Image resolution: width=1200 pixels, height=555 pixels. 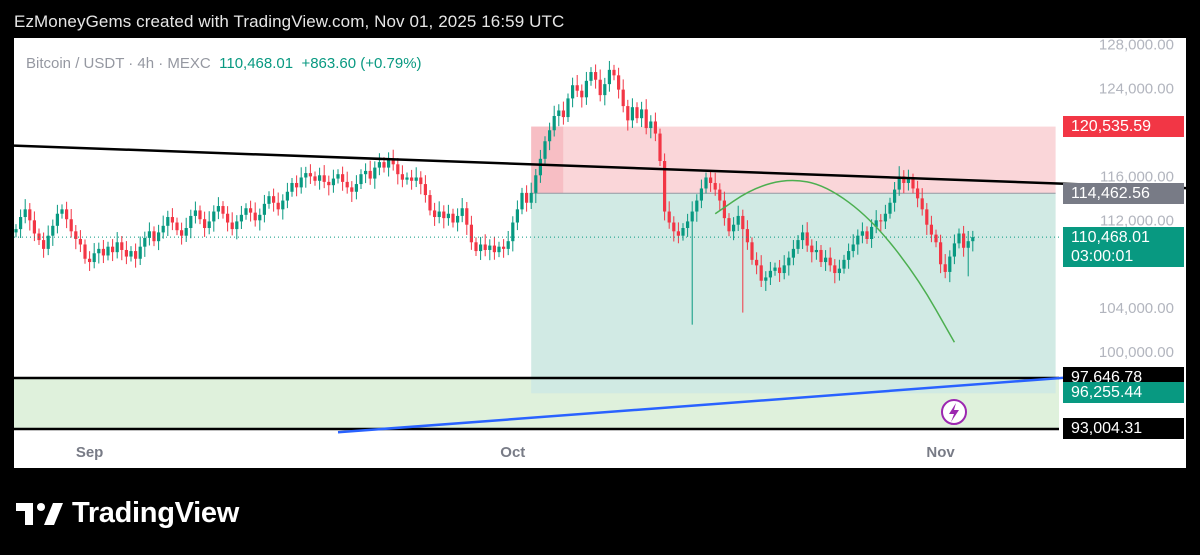 What do you see at coordinates (940, 452) in the screenshot?
I see `x-tick-label: Nov` at bounding box center [940, 452].